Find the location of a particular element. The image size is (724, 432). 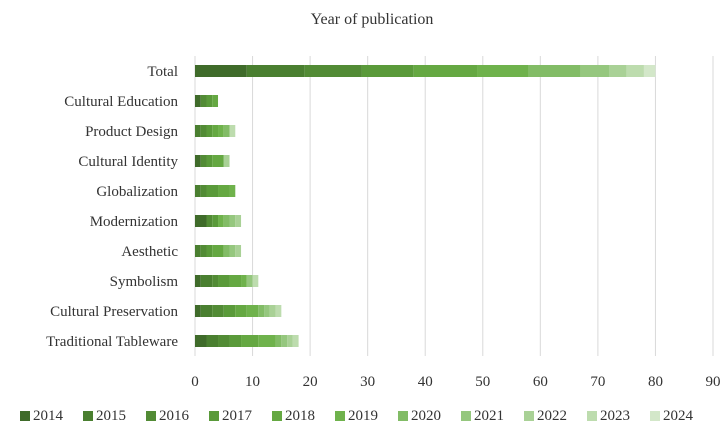

x-tick-label: 10 is located at coordinates (252, 382).